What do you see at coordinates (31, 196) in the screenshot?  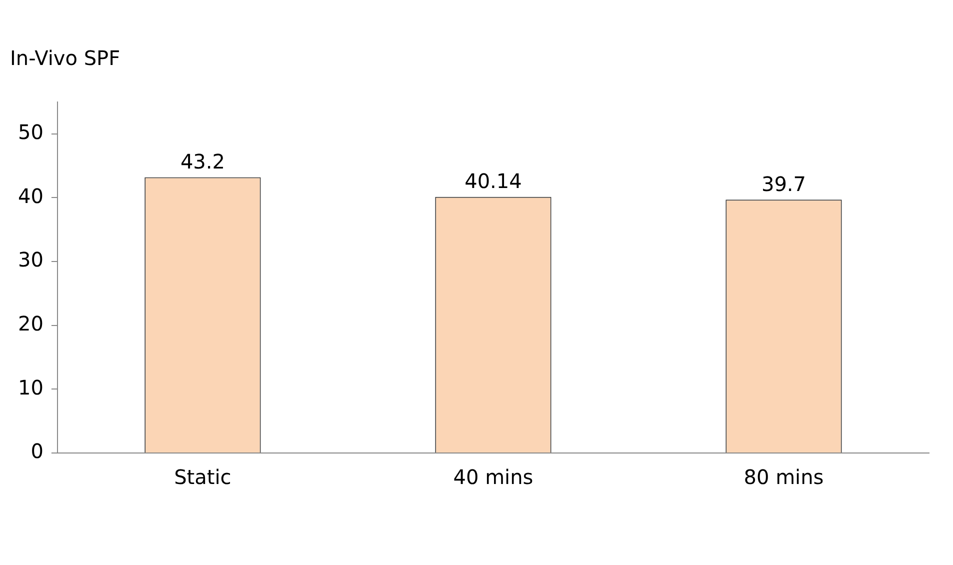 I see `y-tick-label: 40` at bounding box center [31, 196].